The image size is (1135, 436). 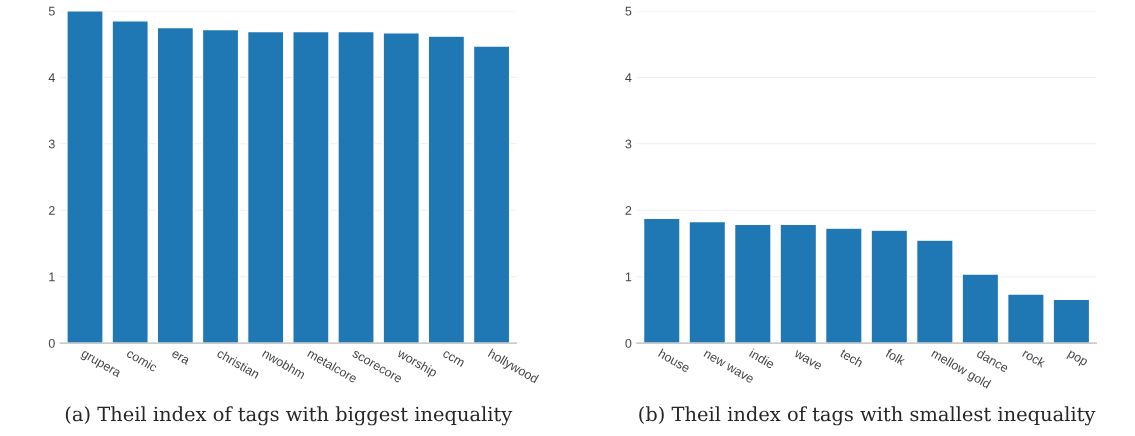 I want to click on x-tick-label: era, so click(x=180, y=357).